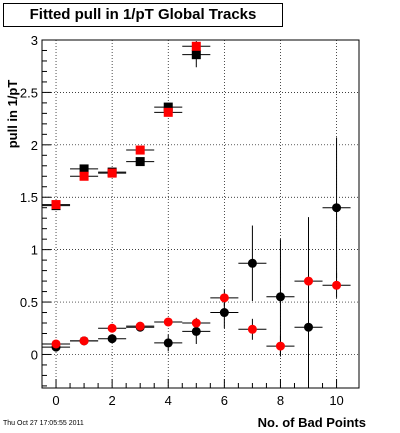 The image size is (400, 433). What do you see at coordinates (55, 400) in the screenshot?
I see `x-tick-label: 0` at bounding box center [55, 400].